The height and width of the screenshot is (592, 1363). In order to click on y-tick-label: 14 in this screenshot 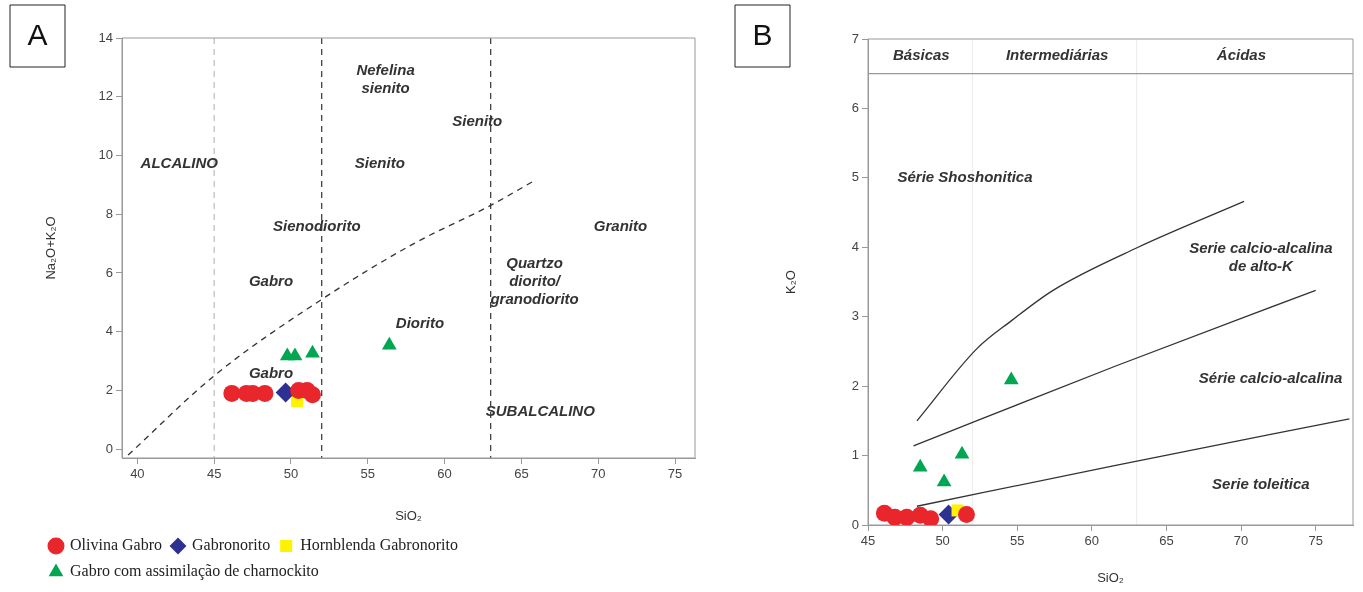, I will do `click(105, 37)`.